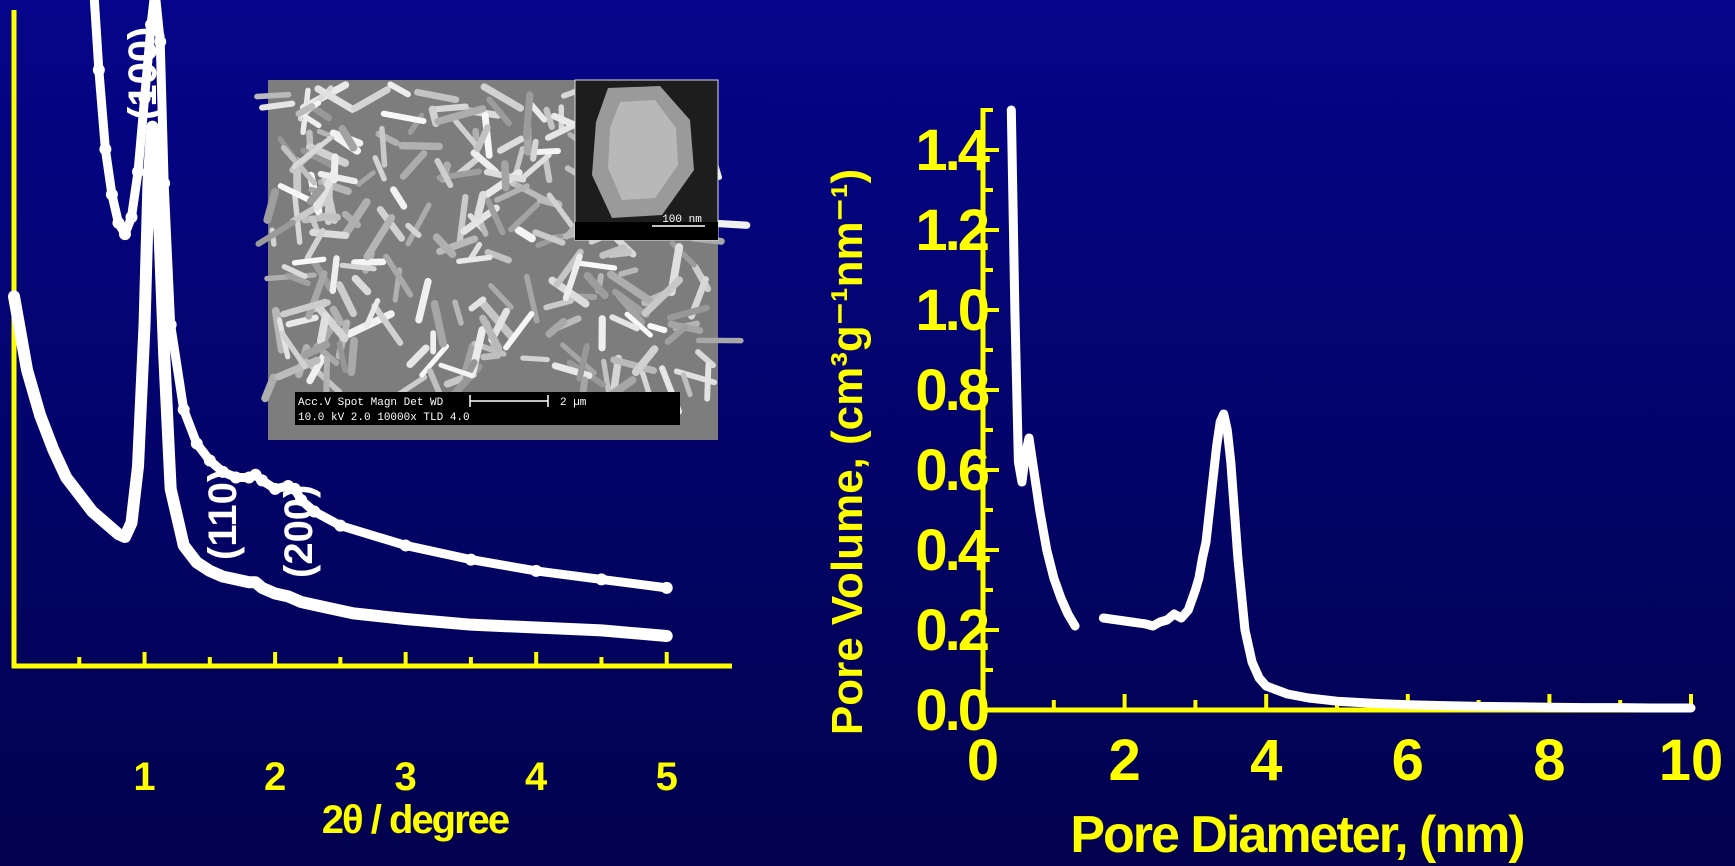  What do you see at coordinates (299, 531) in the screenshot?
I see `peak-label-200: (200)` at bounding box center [299, 531].